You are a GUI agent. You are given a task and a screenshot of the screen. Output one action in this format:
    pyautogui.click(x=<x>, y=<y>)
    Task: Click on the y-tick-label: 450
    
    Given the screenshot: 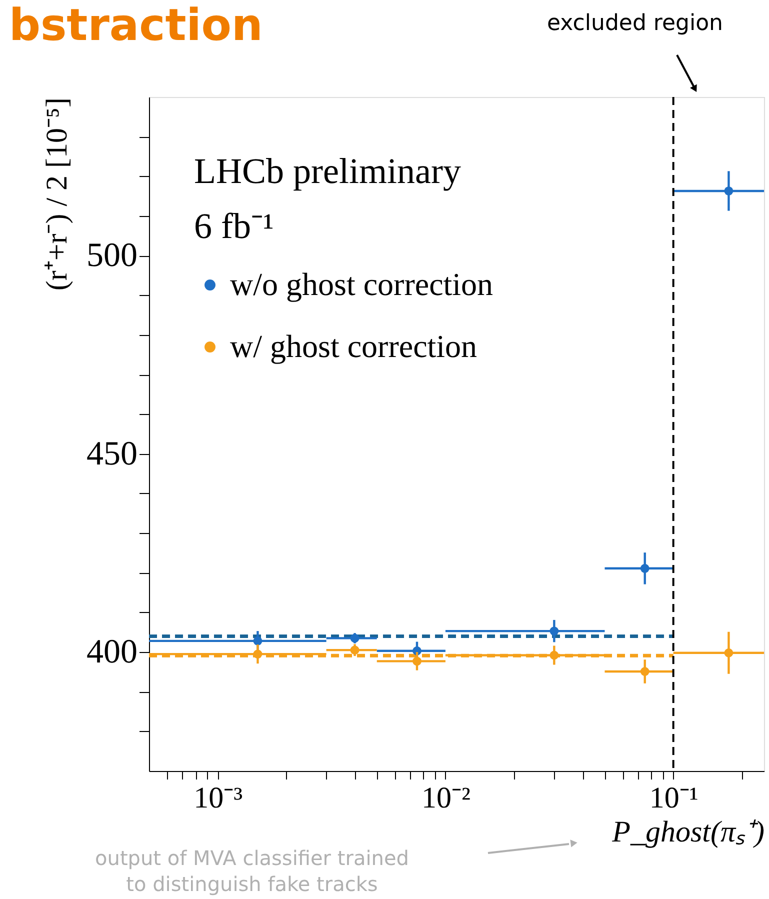 What is the action you would take?
    pyautogui.click(x=112, y=453)
    